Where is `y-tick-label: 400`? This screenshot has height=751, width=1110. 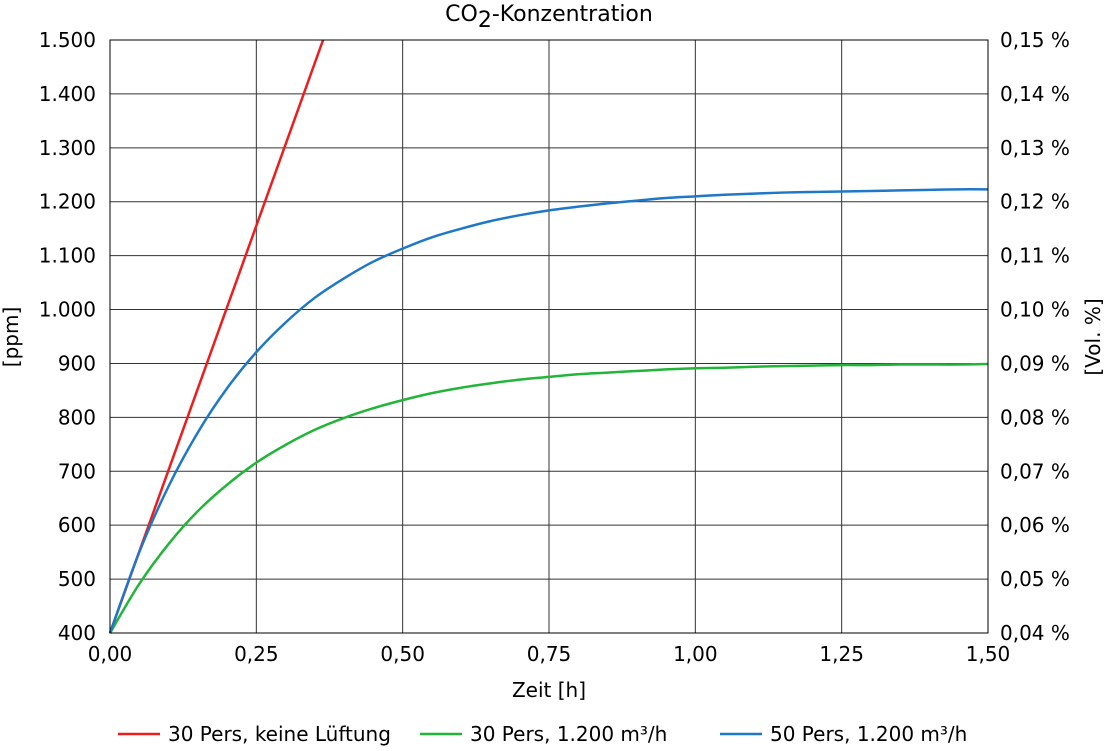 y-tick-label: 400 is located at coordinates (77, 633).